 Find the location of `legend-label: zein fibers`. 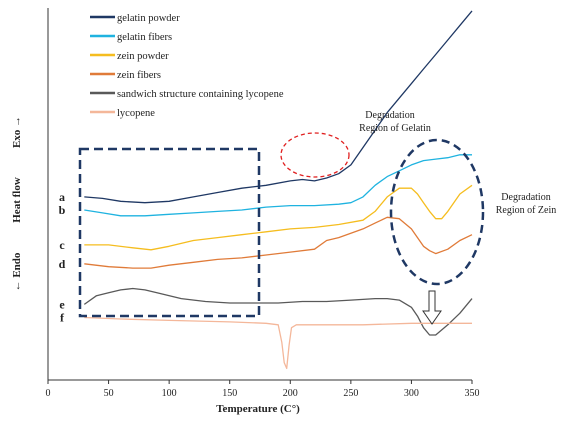

legend-label: zein fibers is located at coordinates (139, 75).